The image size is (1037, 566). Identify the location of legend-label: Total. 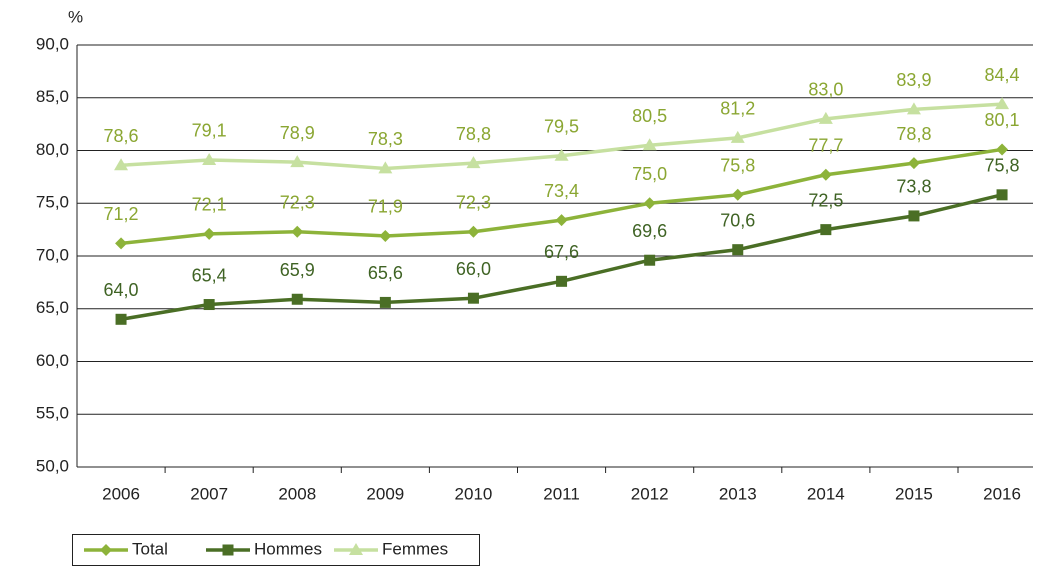
(150, 548).